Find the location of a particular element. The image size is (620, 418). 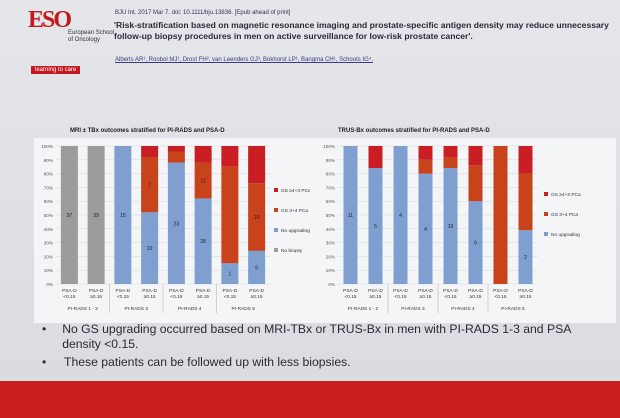

group-label: PI-RADS 1 - 2 is located at coordinates (363, 309).